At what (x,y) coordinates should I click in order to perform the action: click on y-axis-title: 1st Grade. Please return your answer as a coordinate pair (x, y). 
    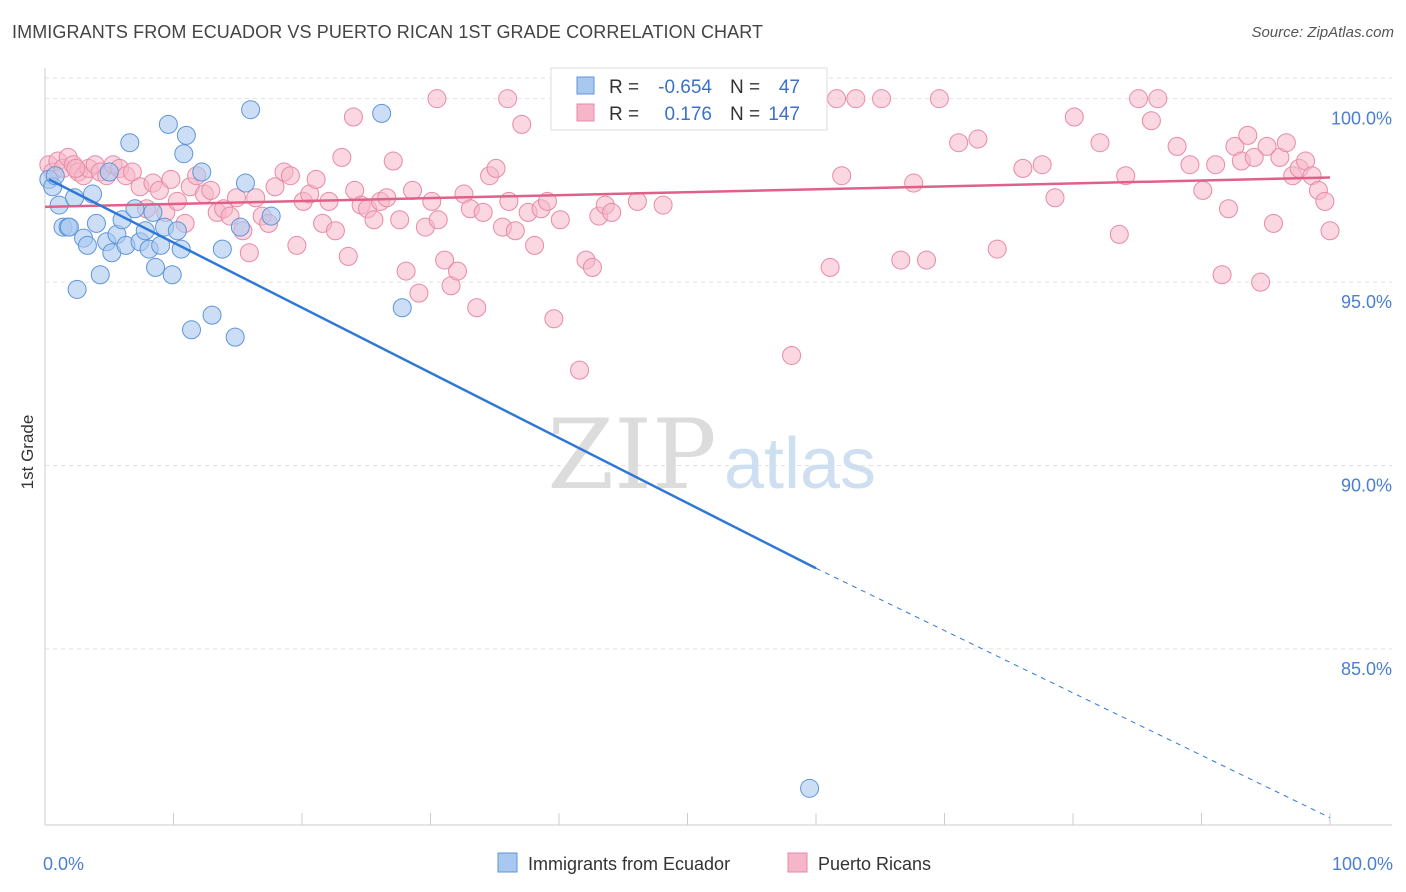
    Looking at the image, I should click on (27, 452).